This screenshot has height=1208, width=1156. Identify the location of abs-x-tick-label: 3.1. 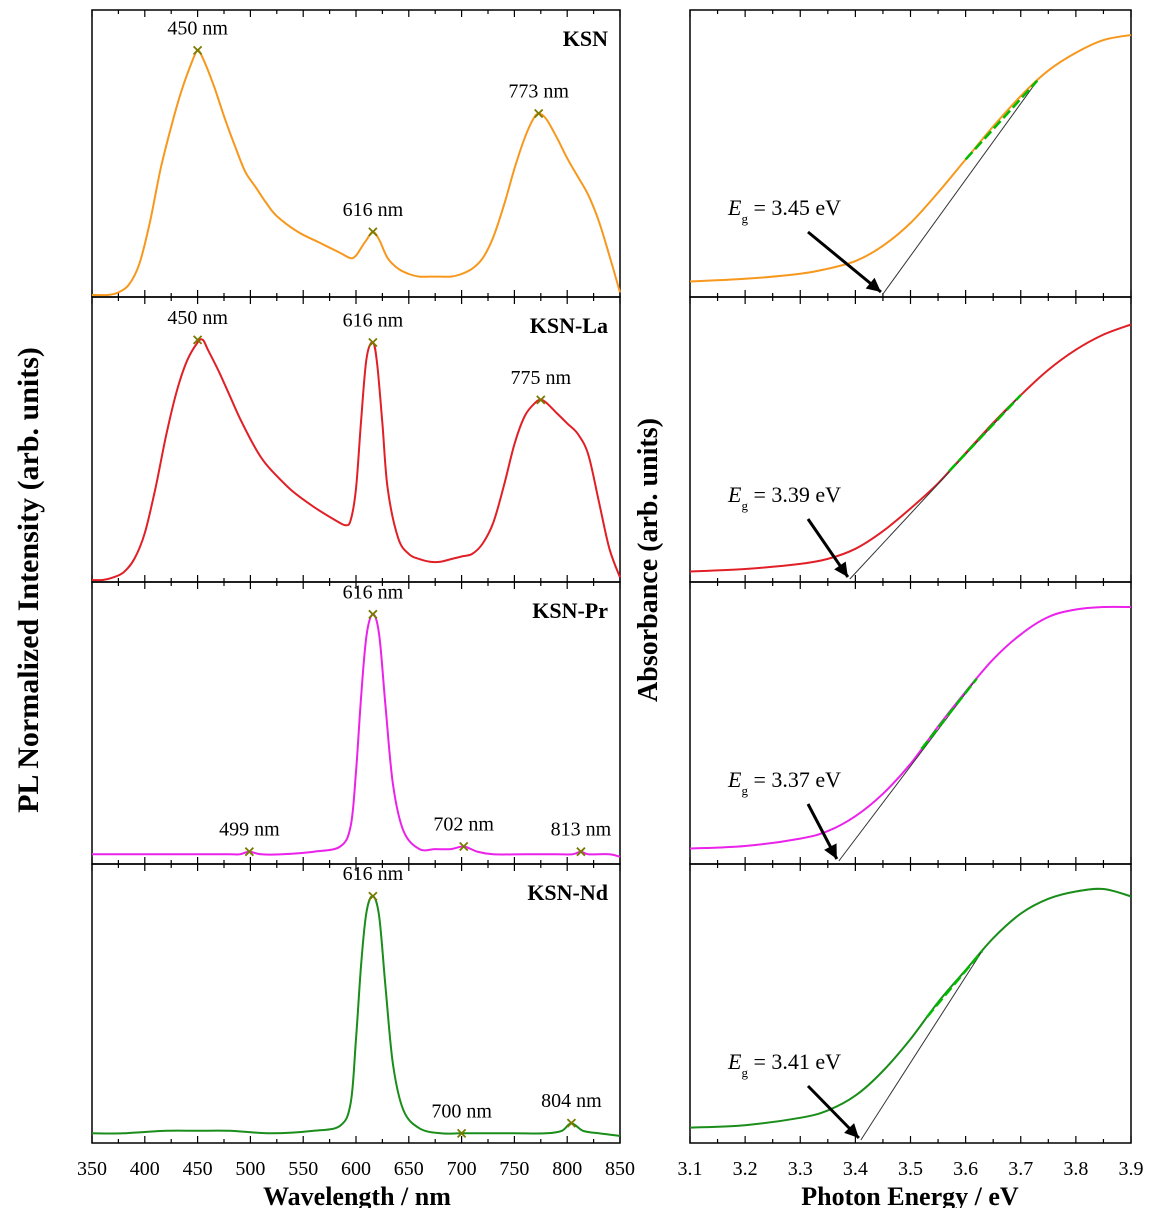
(690, 1169).